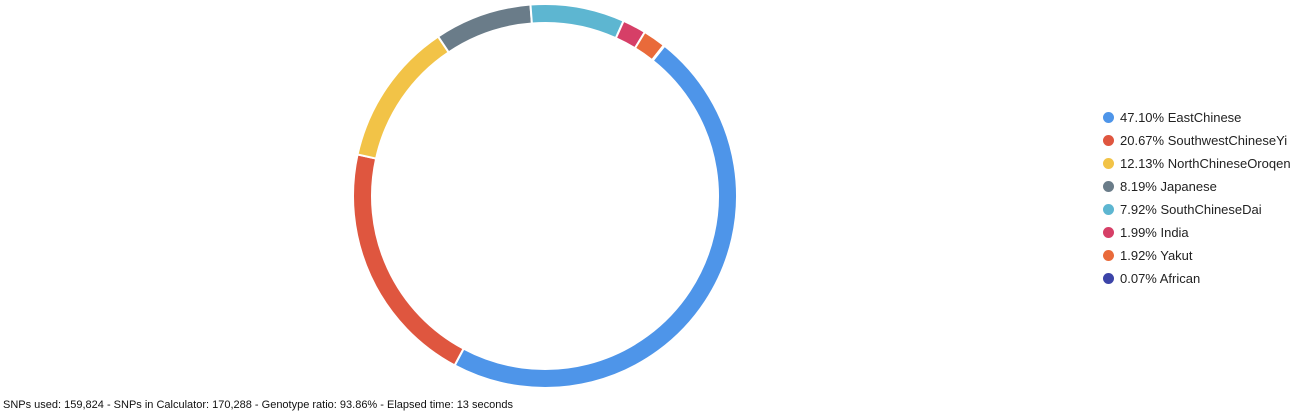 The image size is (1312, 416). Describe the element at coordinates (1181, 117) in the screenshot. I see `legend-label: 47.10% EastChinese` at that location.